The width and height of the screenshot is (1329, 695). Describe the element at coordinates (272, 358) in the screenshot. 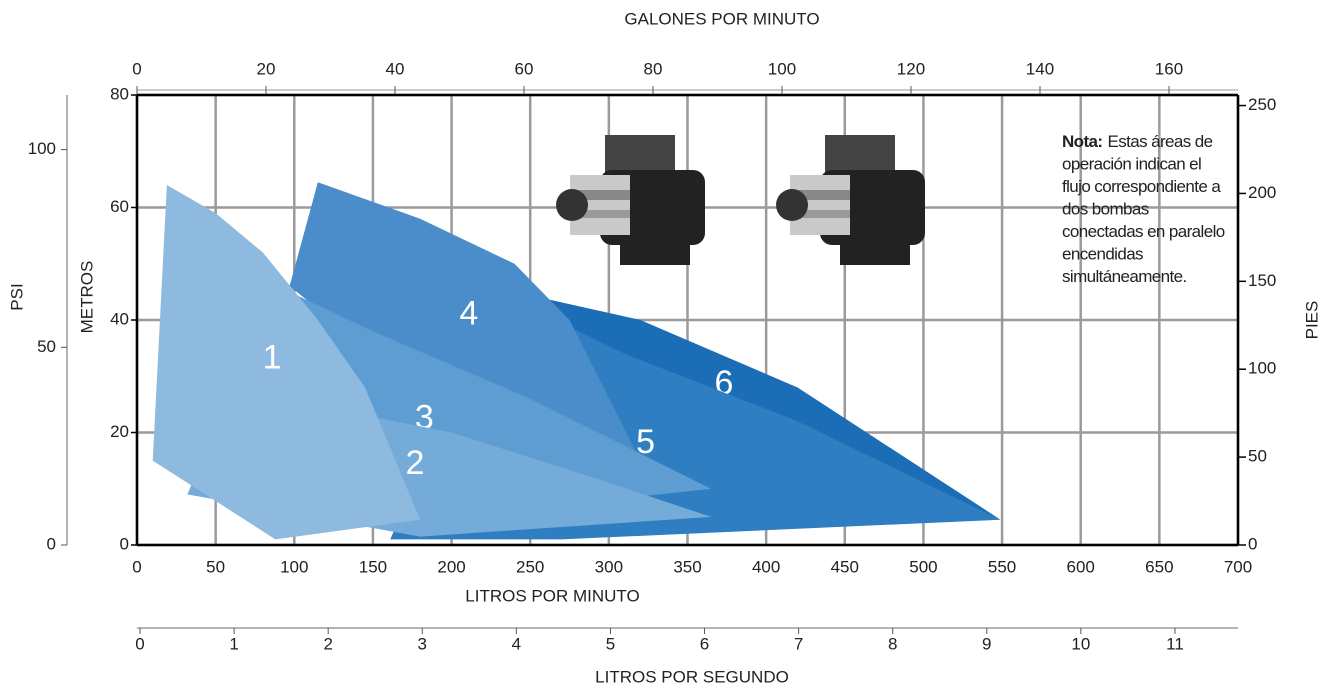

I see `zone-label: 1` at that location.